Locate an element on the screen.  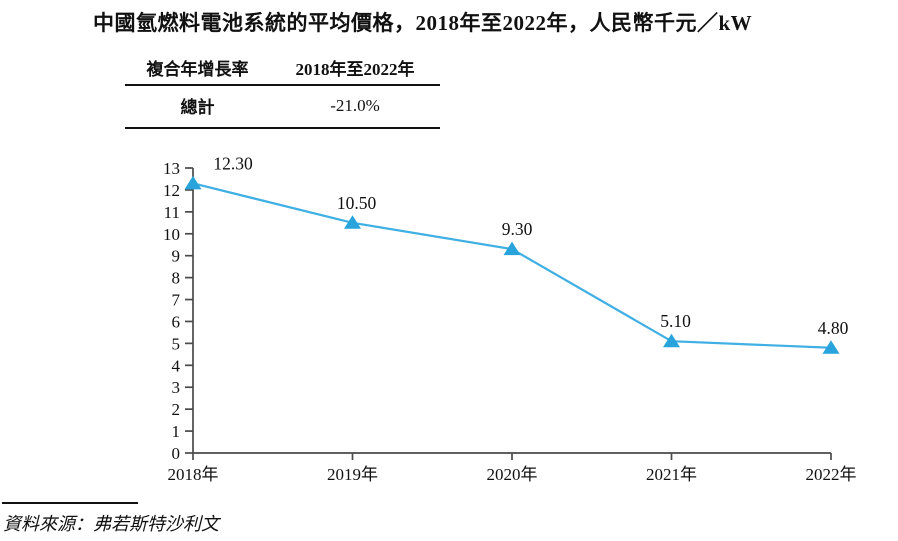
y-axis-tick-label: 8 is located at coordinates (176, 278).